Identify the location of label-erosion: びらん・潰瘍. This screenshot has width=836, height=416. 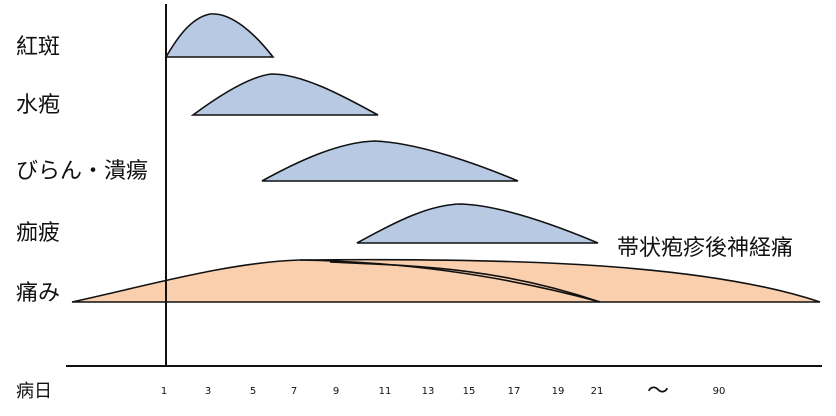
(82, 171).